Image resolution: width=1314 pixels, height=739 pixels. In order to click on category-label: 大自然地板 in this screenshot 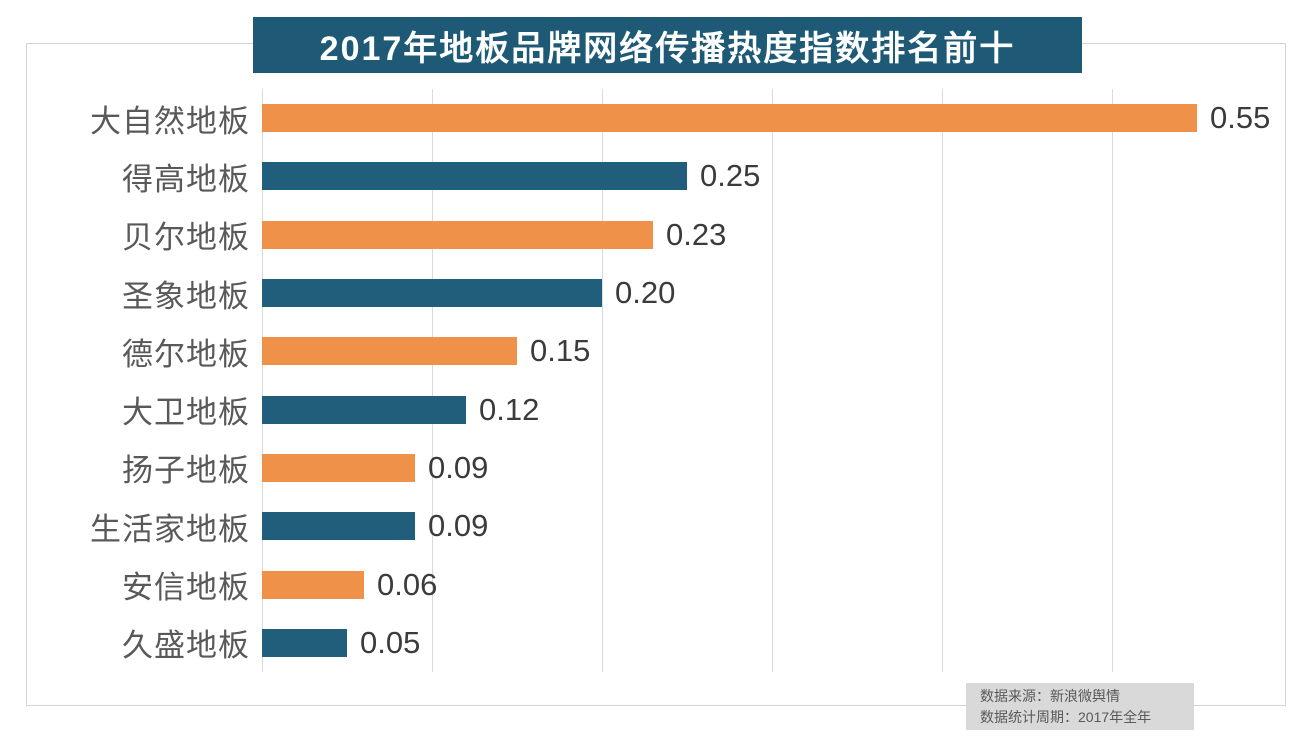, I will do `click(170, 121)`.